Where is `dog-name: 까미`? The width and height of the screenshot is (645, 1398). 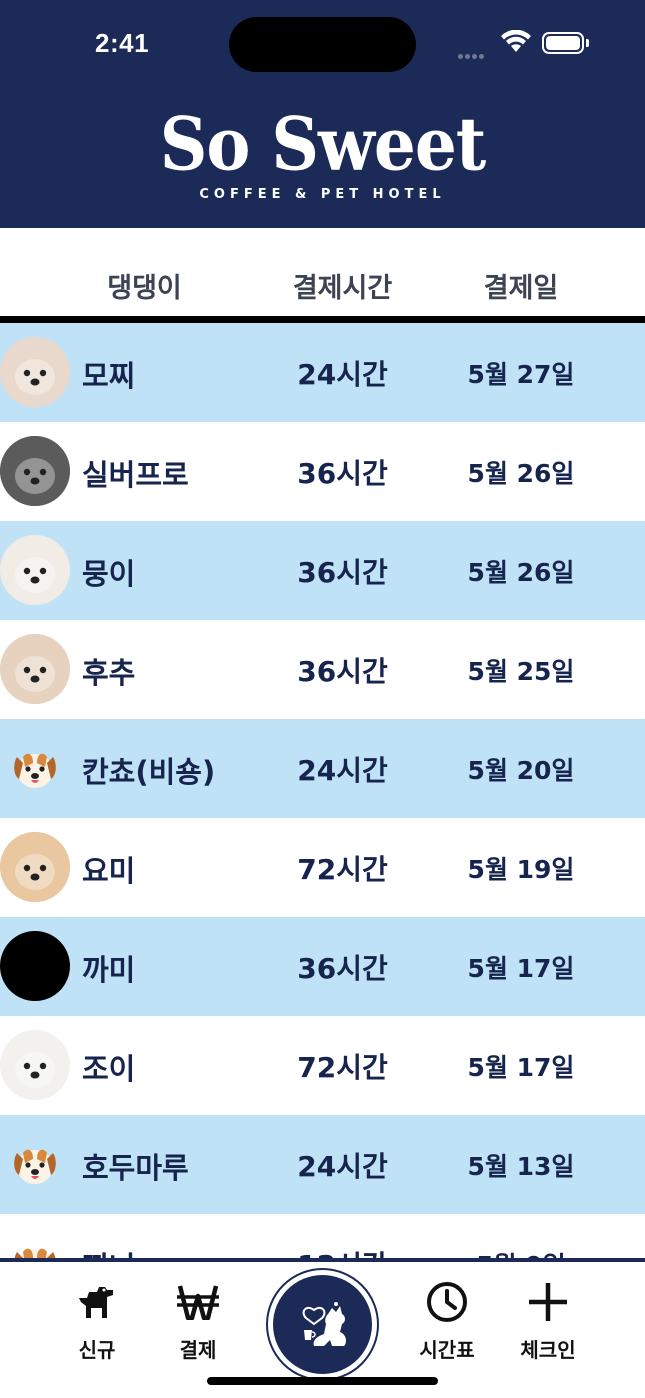
dog-name: 까미 is located at coordinates (109, 970).